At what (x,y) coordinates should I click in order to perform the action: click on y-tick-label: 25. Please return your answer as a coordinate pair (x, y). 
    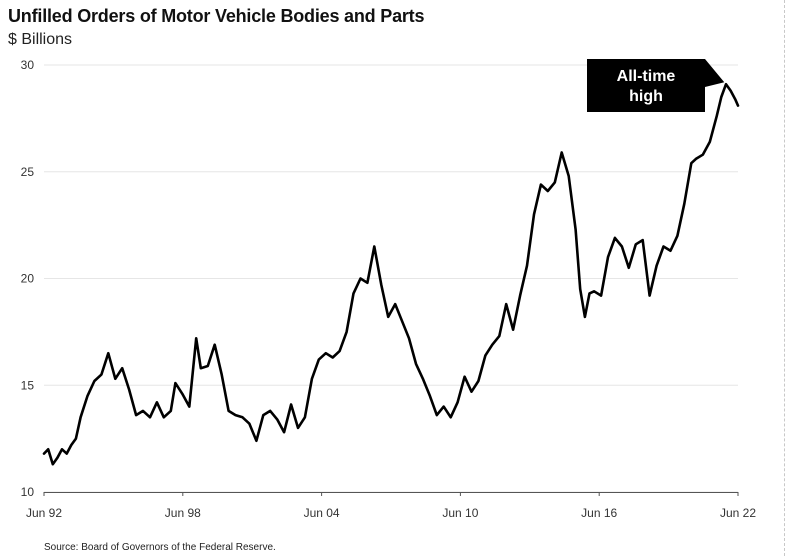
    Looking at the image, I should click on (28, 172).